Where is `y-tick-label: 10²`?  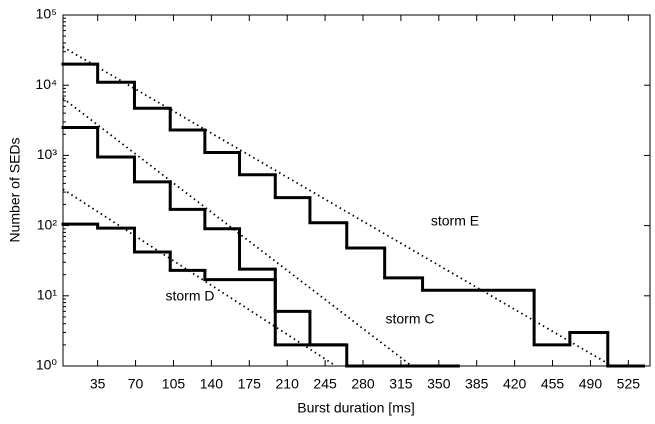
y-tick-label: 10² is located at coordinates (47, 224).